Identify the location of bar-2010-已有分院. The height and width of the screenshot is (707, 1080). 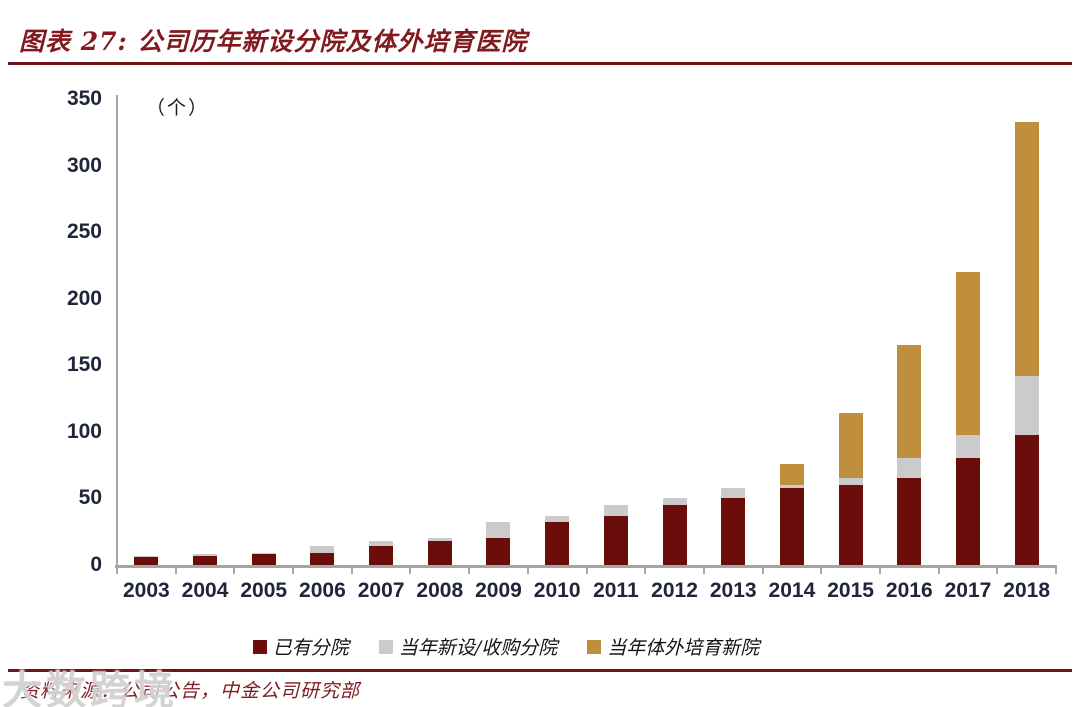
(557, 543).